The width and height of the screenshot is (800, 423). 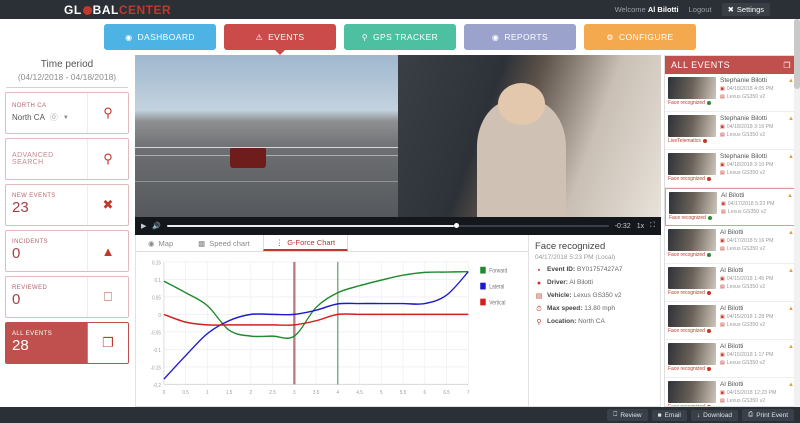 I want to click on map-pin-icon: ⚲, so click(x=108, y=112).